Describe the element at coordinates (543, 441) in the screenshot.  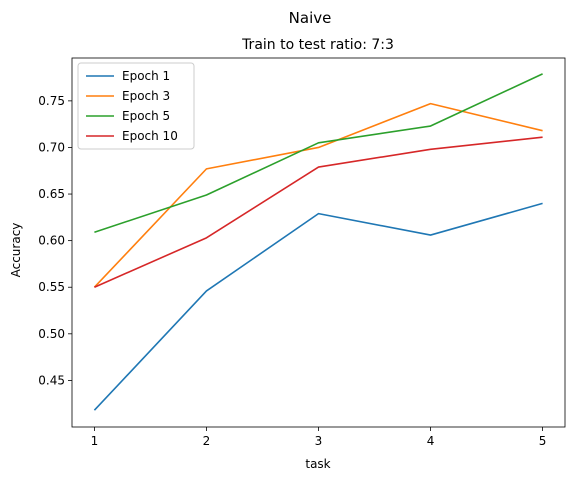
I see `x-tick-label: 5` at that location.